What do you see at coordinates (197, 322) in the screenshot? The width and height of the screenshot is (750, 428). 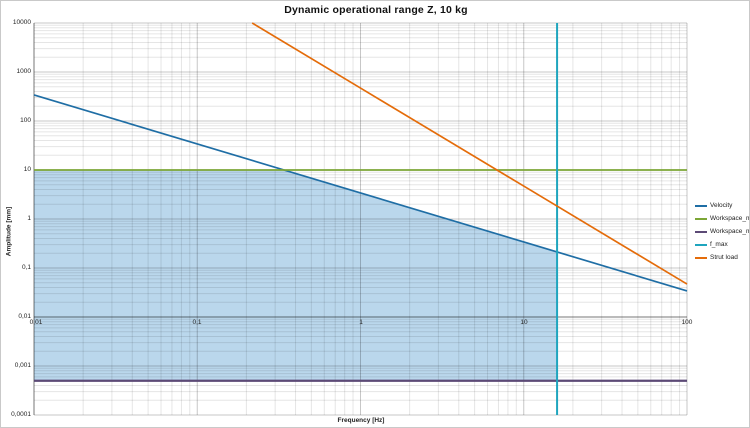 I see `x-tick-label: 0,1` at bounding box center [197, 322].